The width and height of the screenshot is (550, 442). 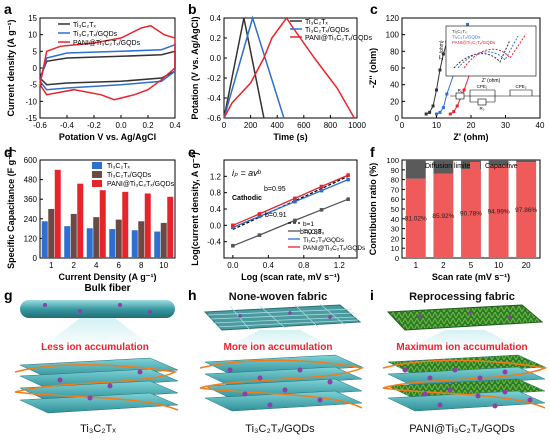 I want to click on equation: iₚ = avᵇ, so click(x=247, y=173).